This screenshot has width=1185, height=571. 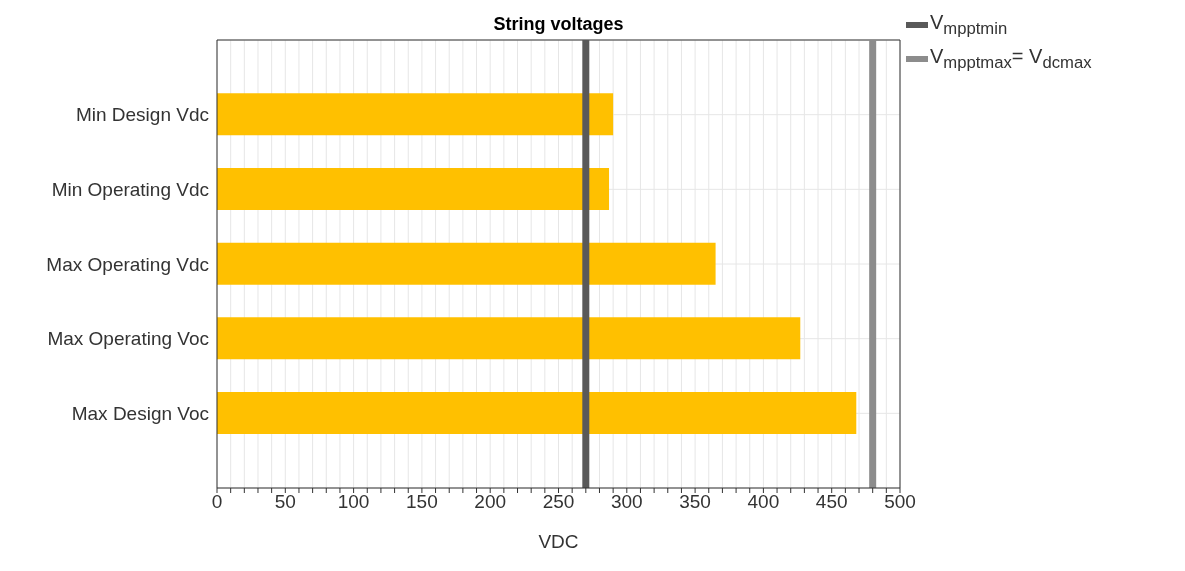 What do you see at coordinates (142, 115) in the screenshot?
I see `y-tick-label: Min Design Vdc` at bounding box center [142, 115].